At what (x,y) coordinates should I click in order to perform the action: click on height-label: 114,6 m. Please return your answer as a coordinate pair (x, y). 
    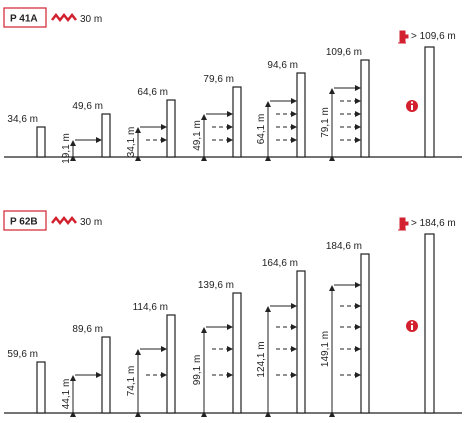
    Looking at the image, I should click on (150, 307).